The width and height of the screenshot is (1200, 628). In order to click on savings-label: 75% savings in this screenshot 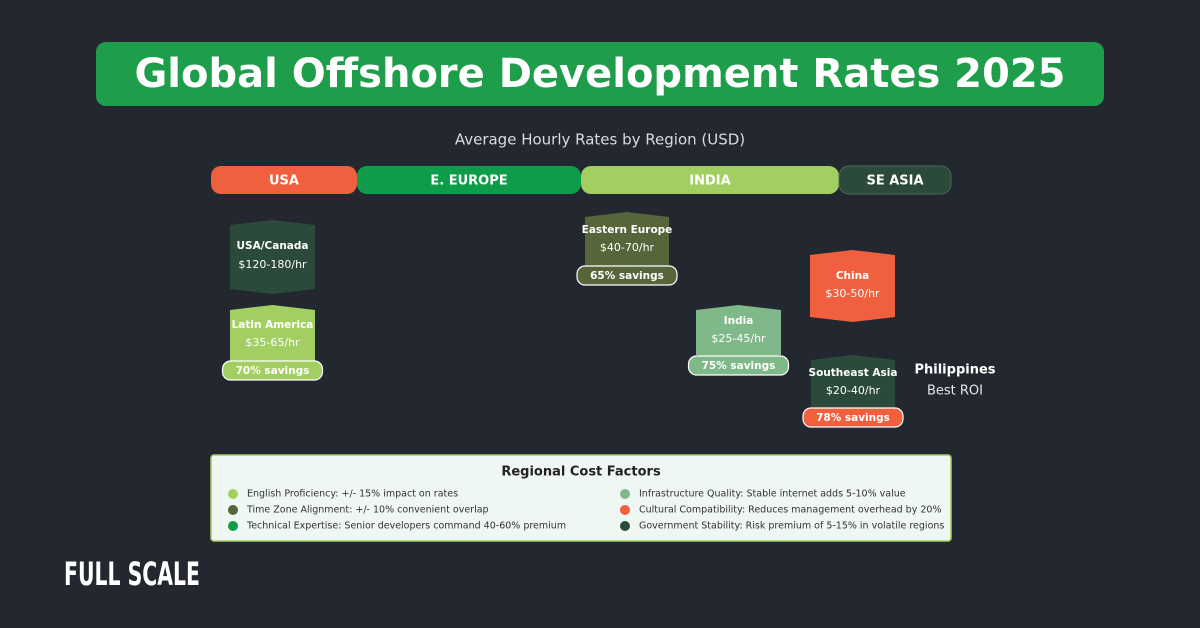, I will do `click(739, 366)`.